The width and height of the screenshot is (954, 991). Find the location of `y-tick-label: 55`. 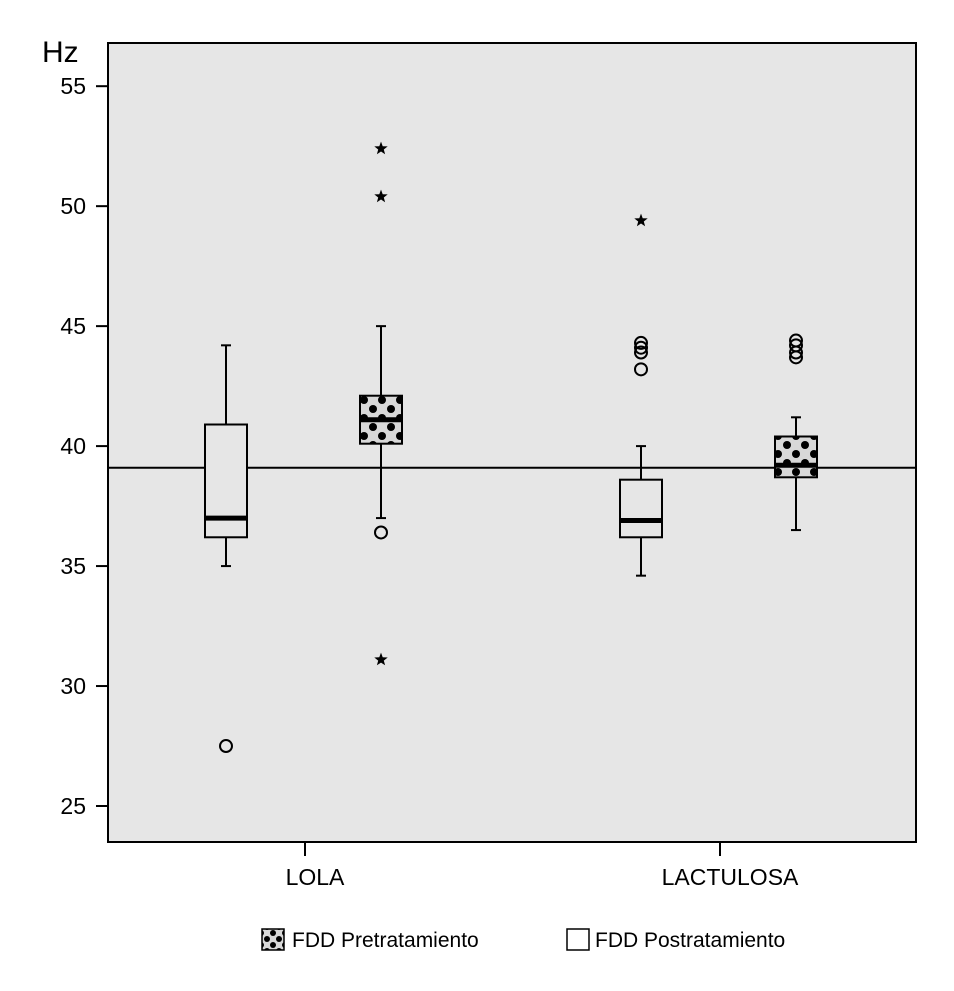

y-tick-label: 55 is located at coordinates (73, 86).